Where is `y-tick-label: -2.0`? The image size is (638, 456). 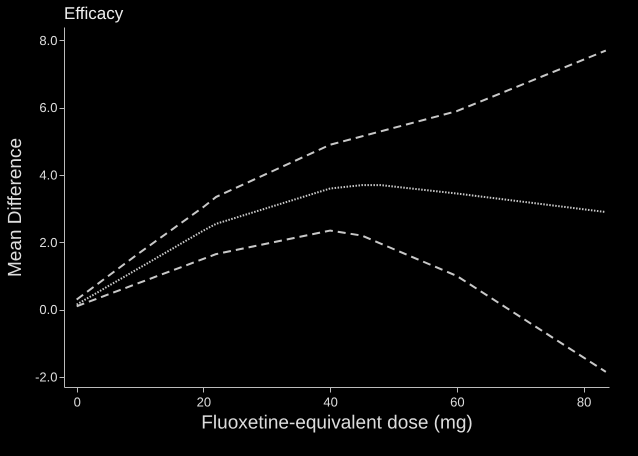
y-tick-label: -2.0 is located at coordinates (46, 376).